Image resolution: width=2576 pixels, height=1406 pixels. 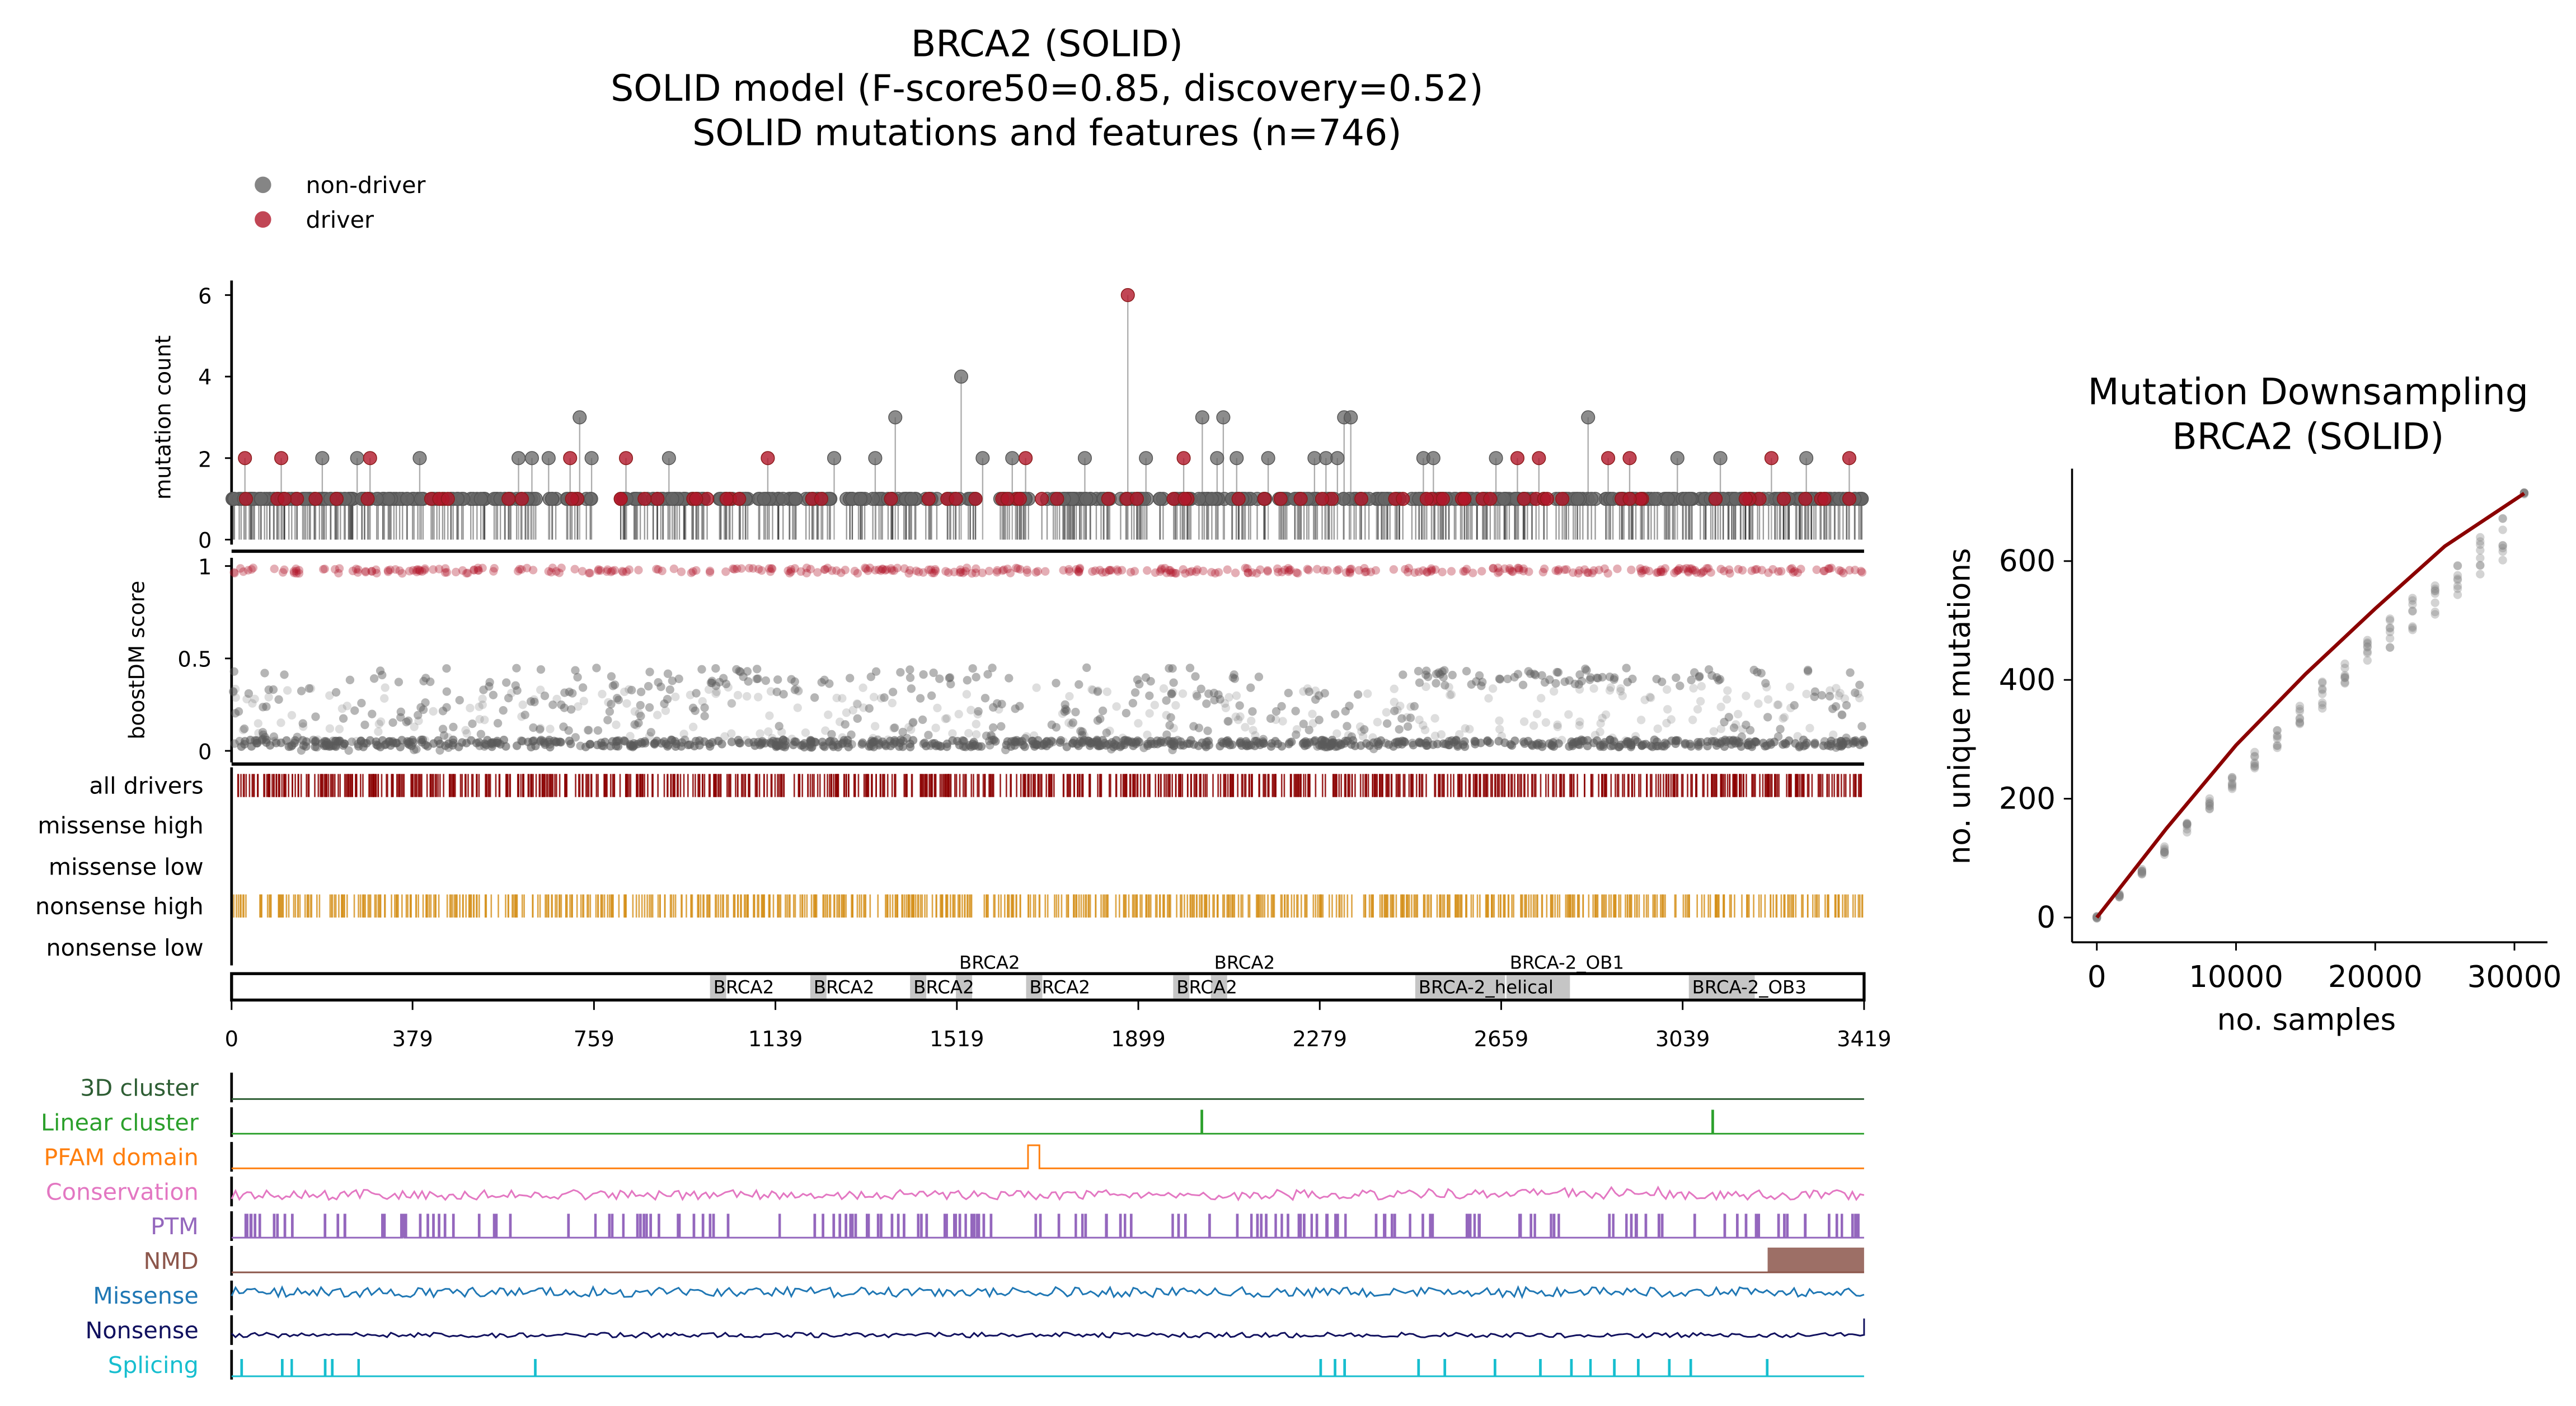 What do you see at coordinates (1654, 499) in the screenshot?
I see `lollipop-head-non-driver` at bounding box center [1654, 499].